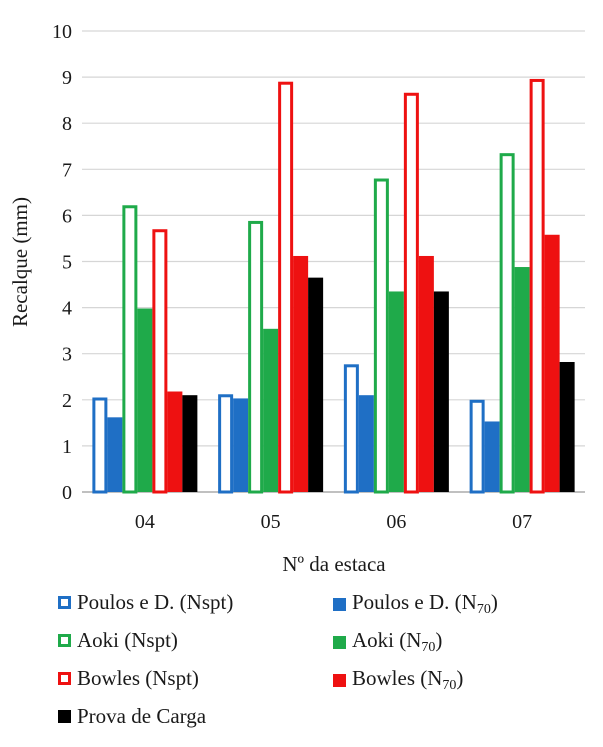 Image resolution: width=603 pixels, height=747 pixels. I want to click on legend-item: Prova de Carga, so click(132, 716).